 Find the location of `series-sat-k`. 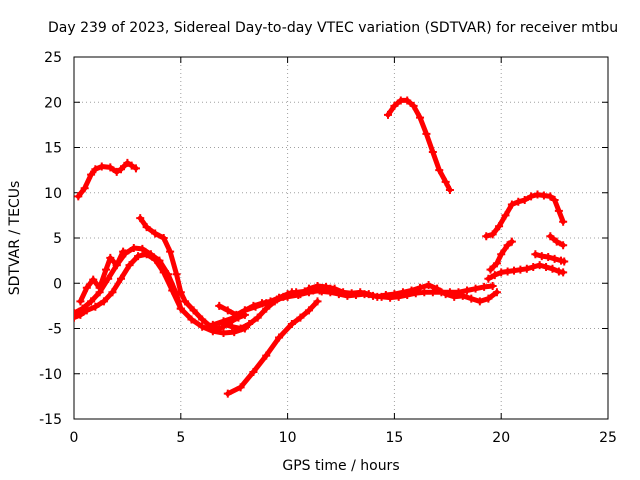

series-sat-k is located at coordinates (525, 215).